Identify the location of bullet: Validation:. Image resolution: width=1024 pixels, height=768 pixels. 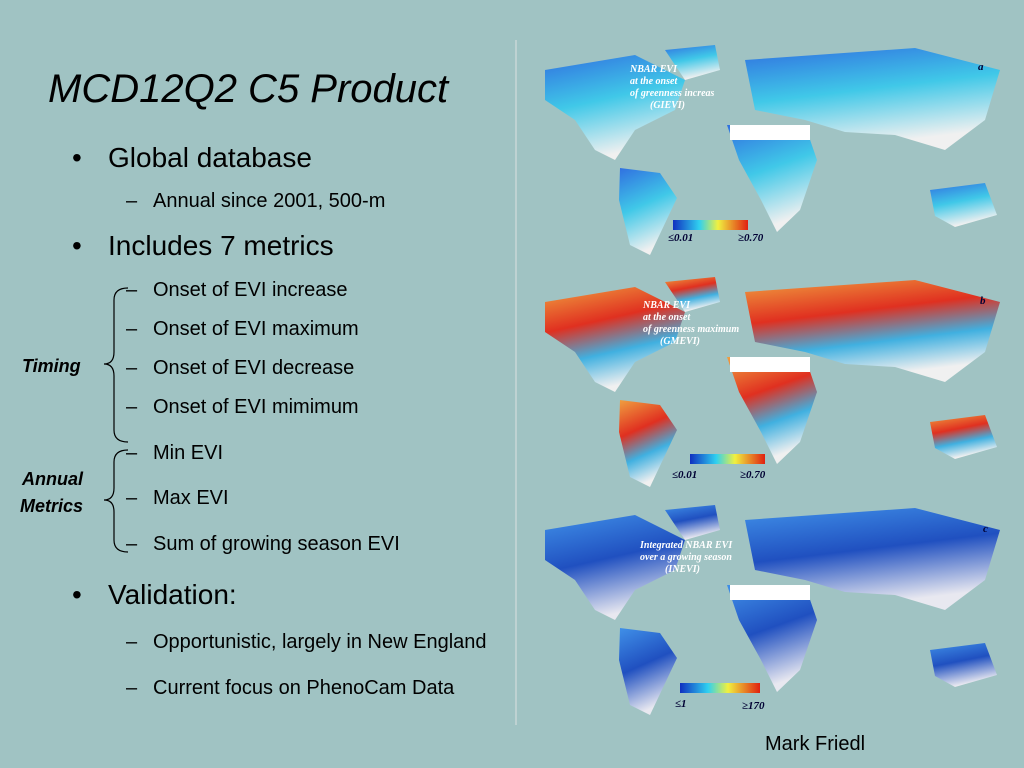
(172, 594).